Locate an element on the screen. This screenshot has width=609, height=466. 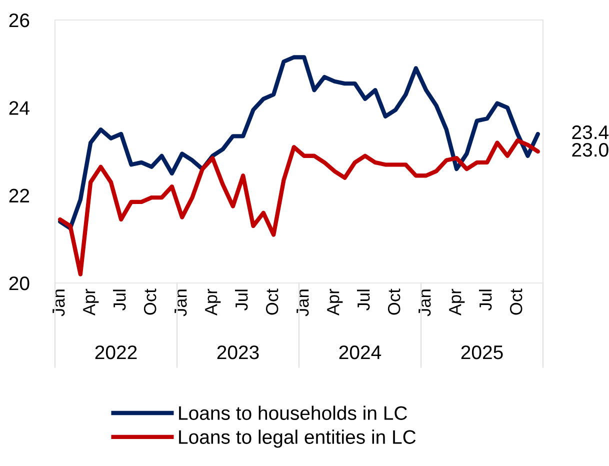
text: 2022 is located at coordinates (116, 352).